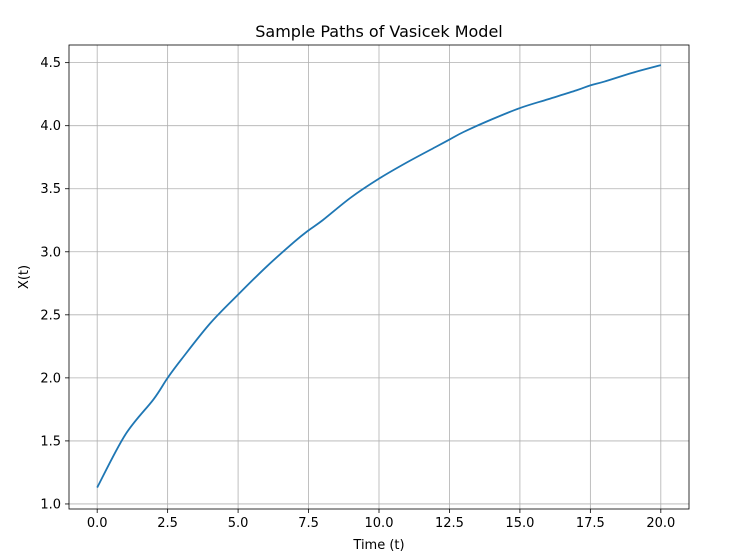 This screenshot has width=743, height=560. Describe the element at coordinates (50, 252) in the screenshot. I see `y-tick-label: 3.0` at that location.